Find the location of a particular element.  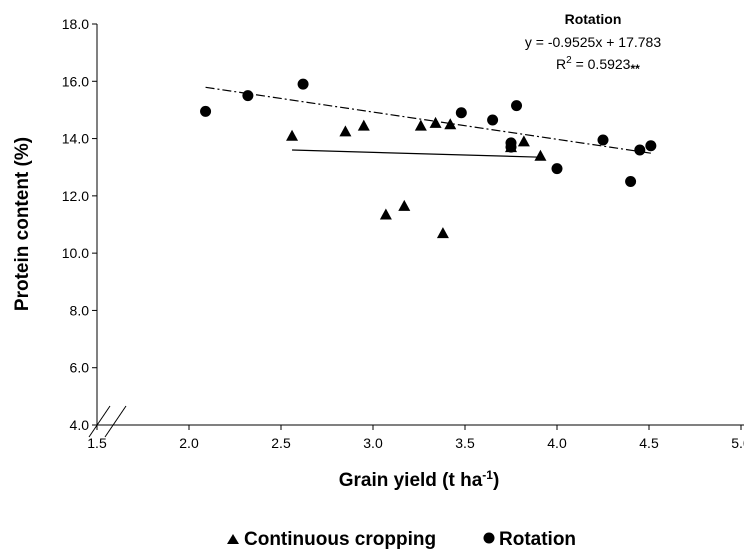

legend-triangle-marker is located at coordinates (233, 539).